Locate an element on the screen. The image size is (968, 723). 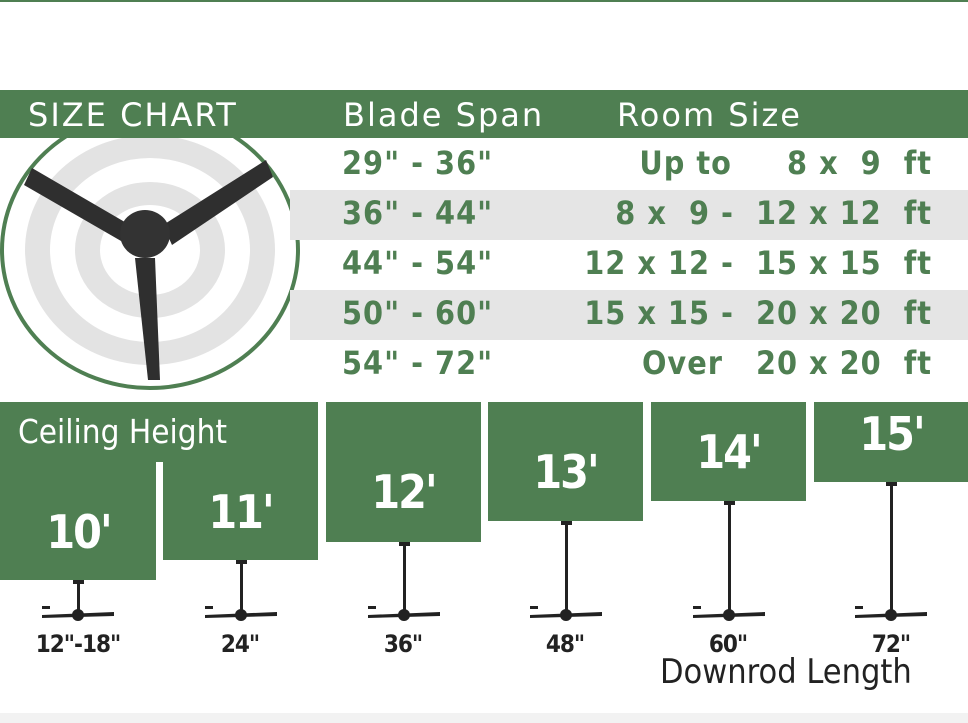
downrod-length: 60" is located at coordinates (728, 644).